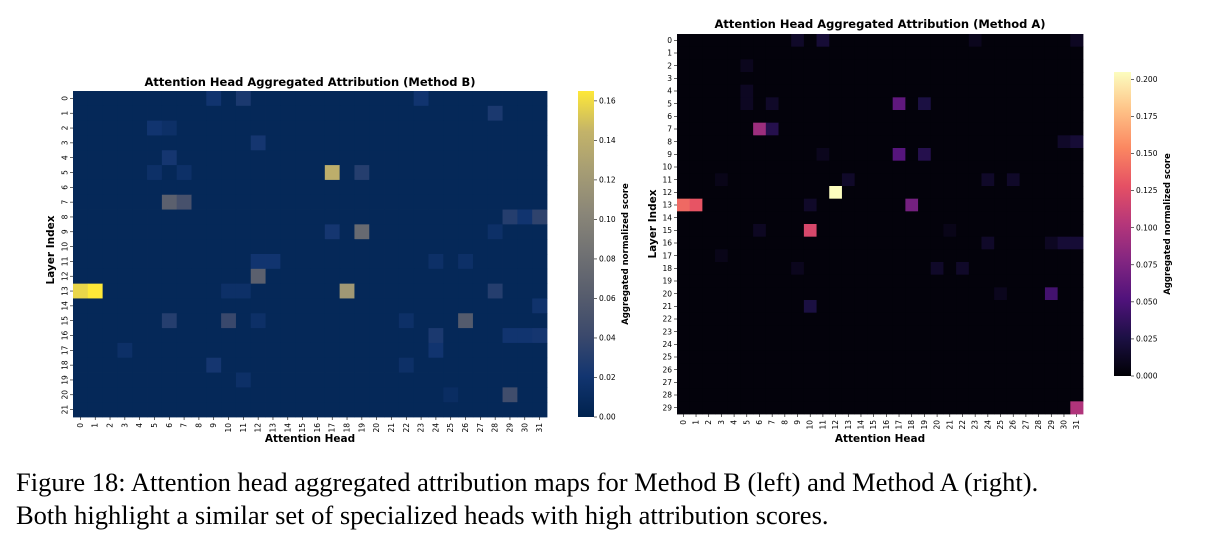 The image size is (1224, 549). What do you see at coordinates (667, 243) in the screenshot?
I see `y-tick-label: 16` at bounding box center [667, 243].